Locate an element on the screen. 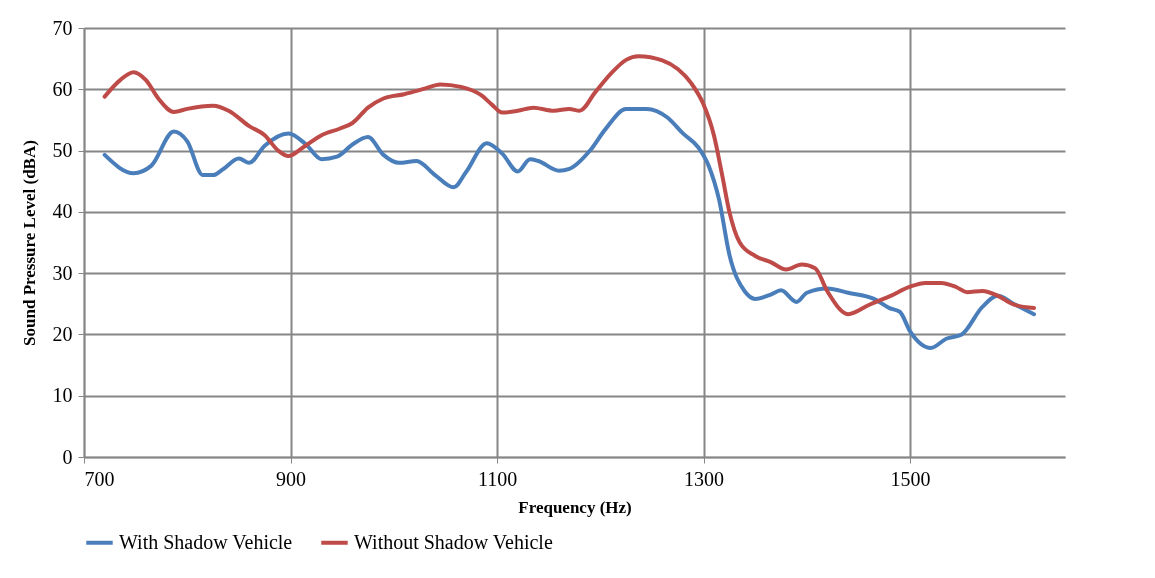  x-tick-label: 1100 is located at coordinates (497, 478).